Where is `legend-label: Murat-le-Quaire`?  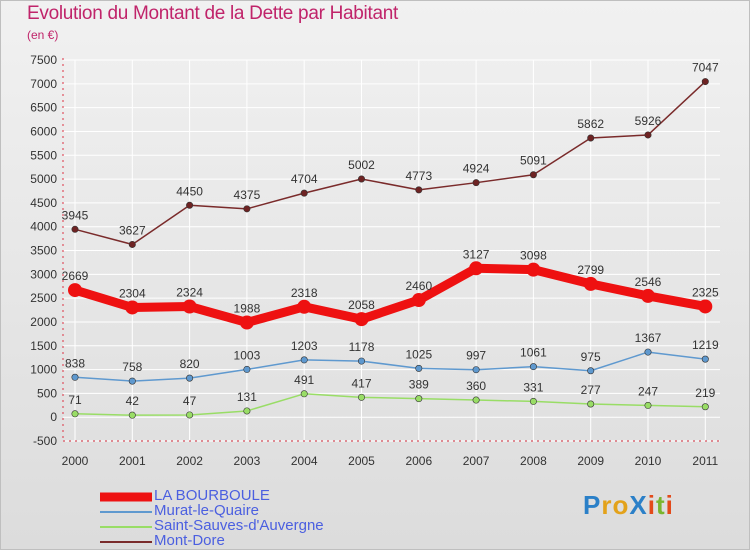
legend-label: Murat-le-Quaire is located at coordinates (207, 510).